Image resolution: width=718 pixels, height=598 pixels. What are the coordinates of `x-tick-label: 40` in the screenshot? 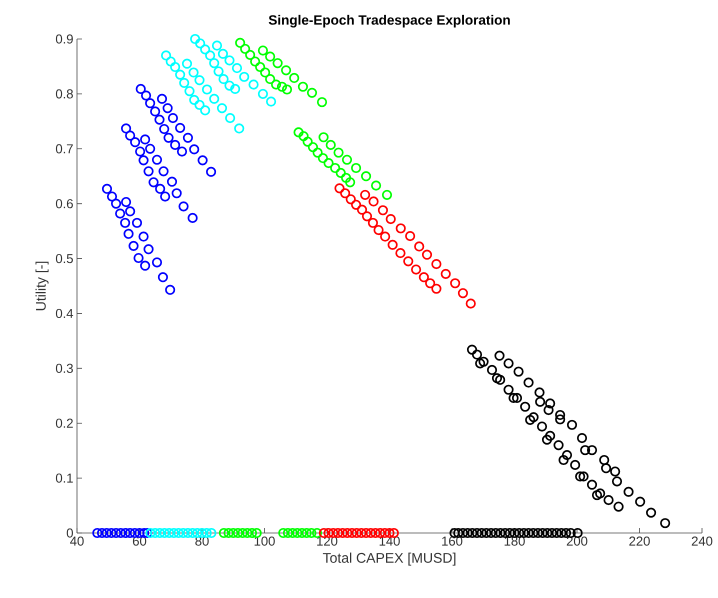 It's located at (77, 541).